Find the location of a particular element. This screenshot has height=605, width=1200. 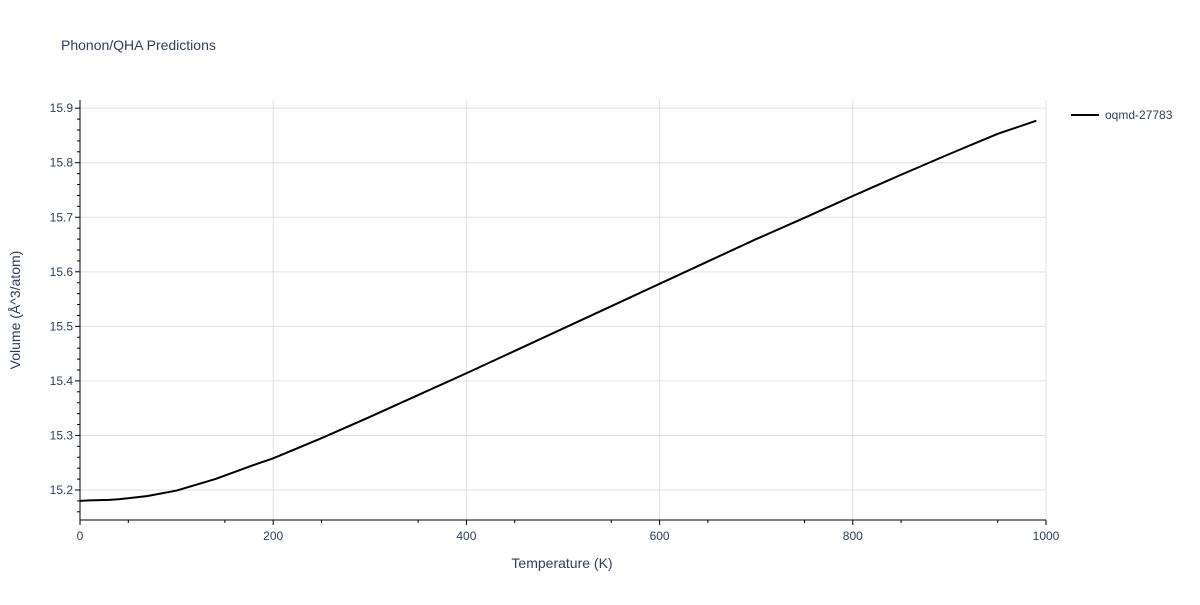

y-tick-label: 15.9 is located at coordinates (62, 108).